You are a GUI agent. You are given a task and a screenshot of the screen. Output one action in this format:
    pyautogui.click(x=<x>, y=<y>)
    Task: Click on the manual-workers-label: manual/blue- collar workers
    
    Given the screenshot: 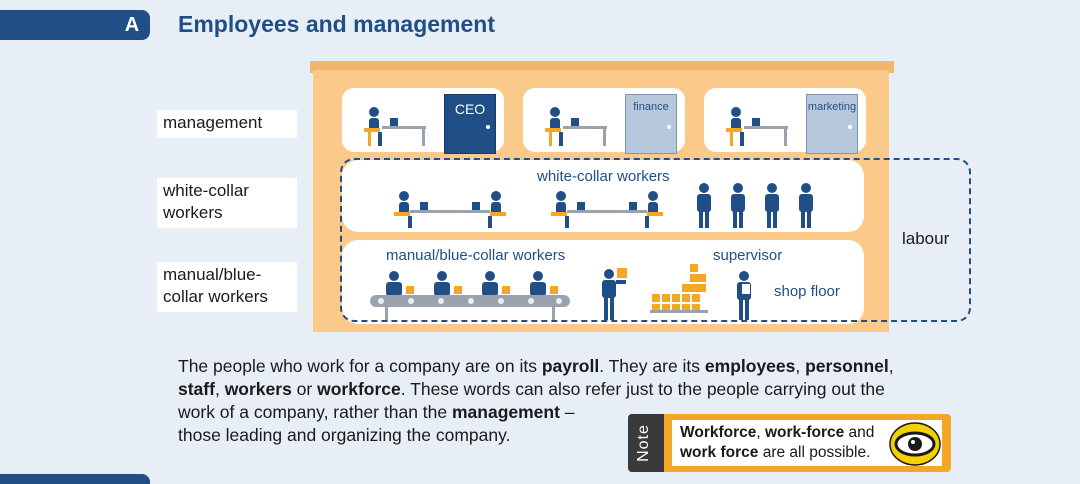 What is the action you would take?
    pyautogui.click(x=227, y=287)
    